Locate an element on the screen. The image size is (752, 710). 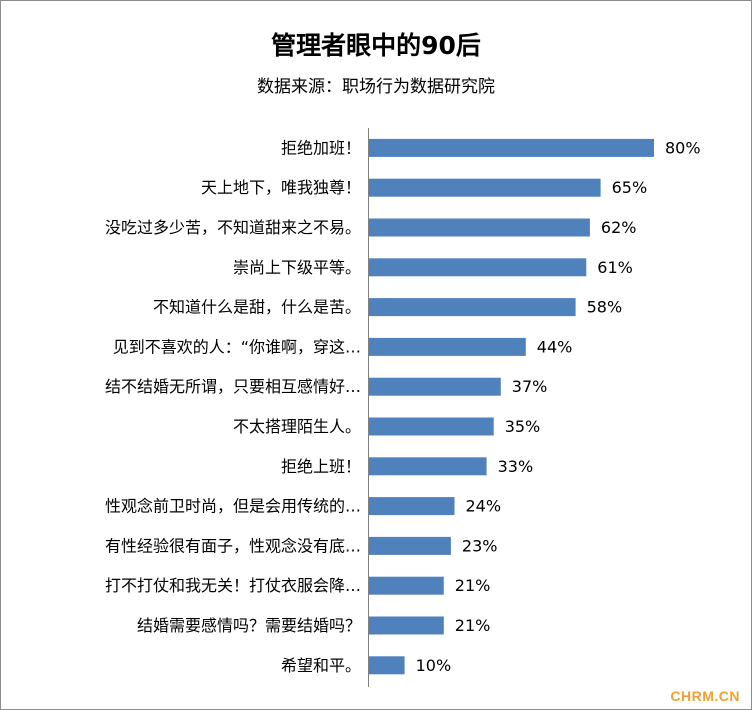
category-label: 崇尚上下级平等。 is located at coordinates (297, 267).